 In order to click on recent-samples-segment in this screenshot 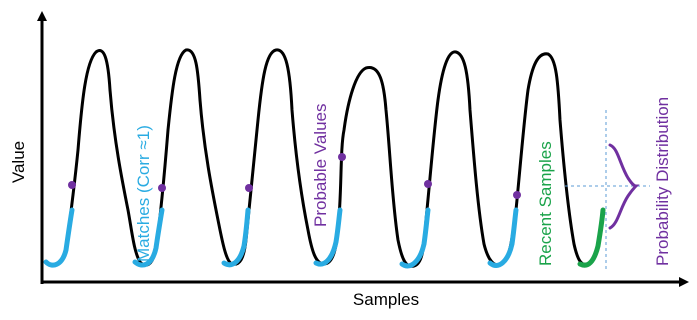, I will do `click(591, 237)`.